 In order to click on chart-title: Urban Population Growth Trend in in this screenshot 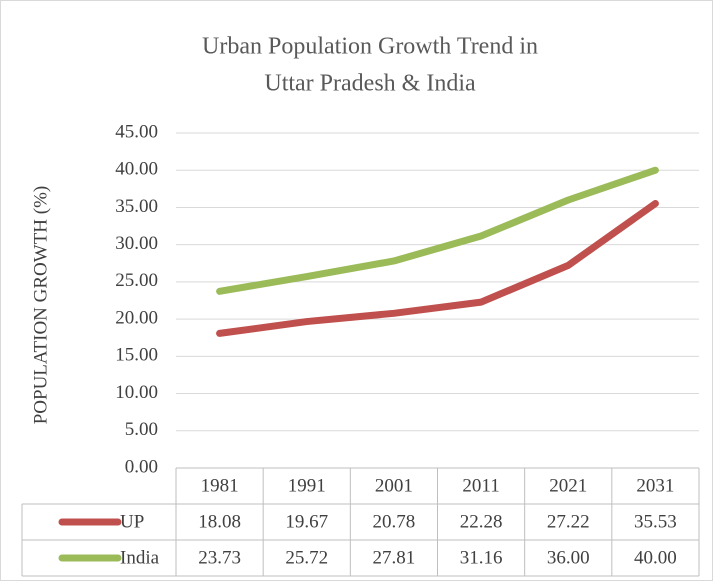, I will do `click(370, 47)`.